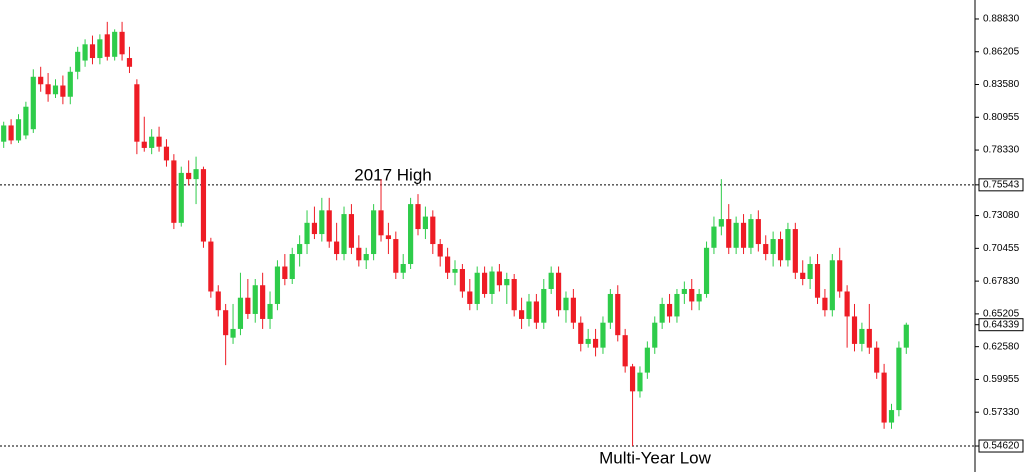  I want to click on y-tick-label: 0.88830, so click(1001, 19).